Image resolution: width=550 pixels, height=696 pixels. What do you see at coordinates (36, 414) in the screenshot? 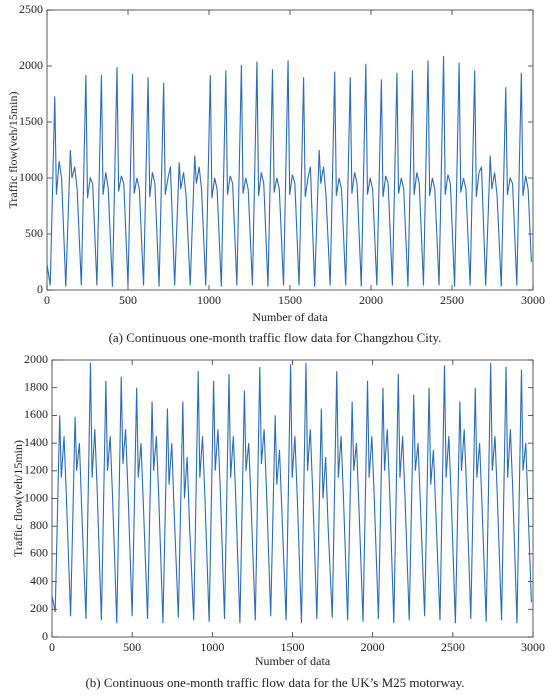
I see `y-tick-label: 1600` at bounding box center [36, 414].